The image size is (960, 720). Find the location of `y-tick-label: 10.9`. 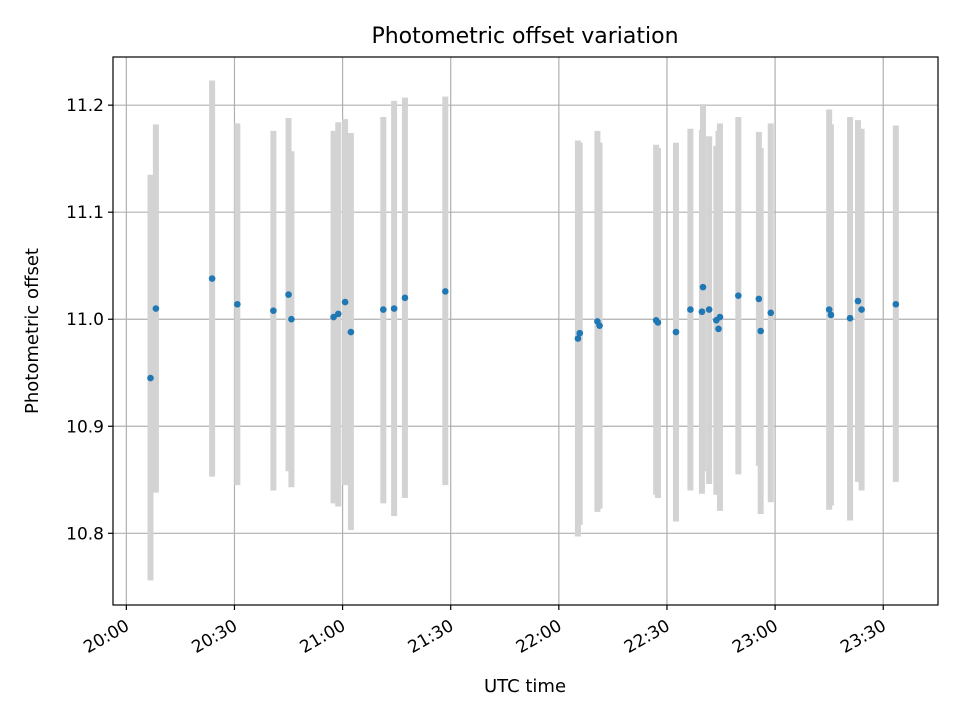

y-tick-label: 10.9 is located at coordinates (85, 427).